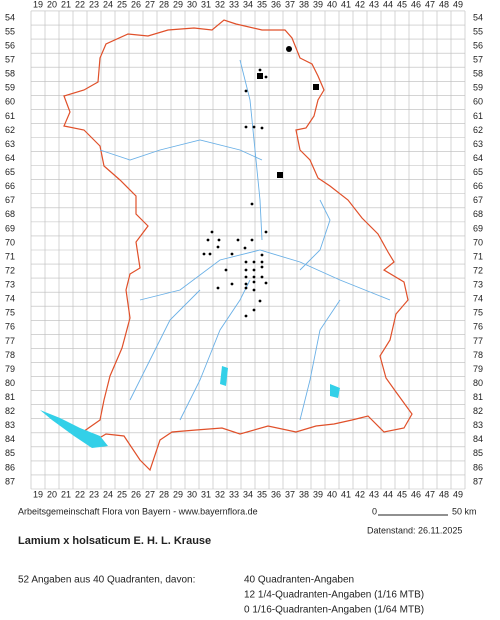 This screenshot has height=620, width=500. I want to click on column-label: 40, so click(332, 494).